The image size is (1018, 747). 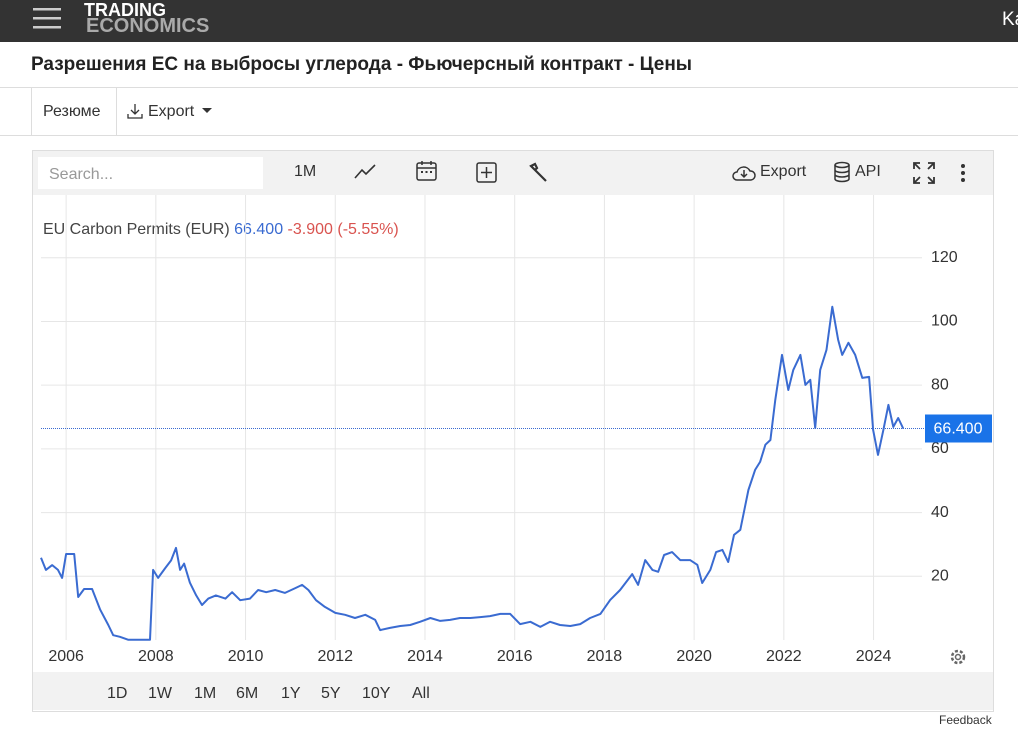 I want to click on y-tick-label: 80, so click(x=940, y=384).